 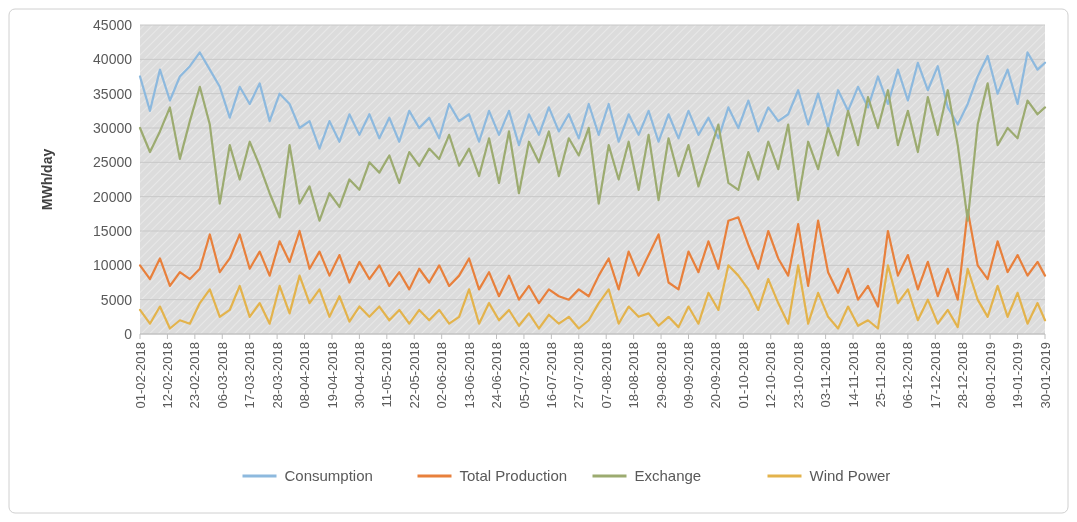 I want to click on x-tick-label: 23-10-2018, so click(x=798, y=375).